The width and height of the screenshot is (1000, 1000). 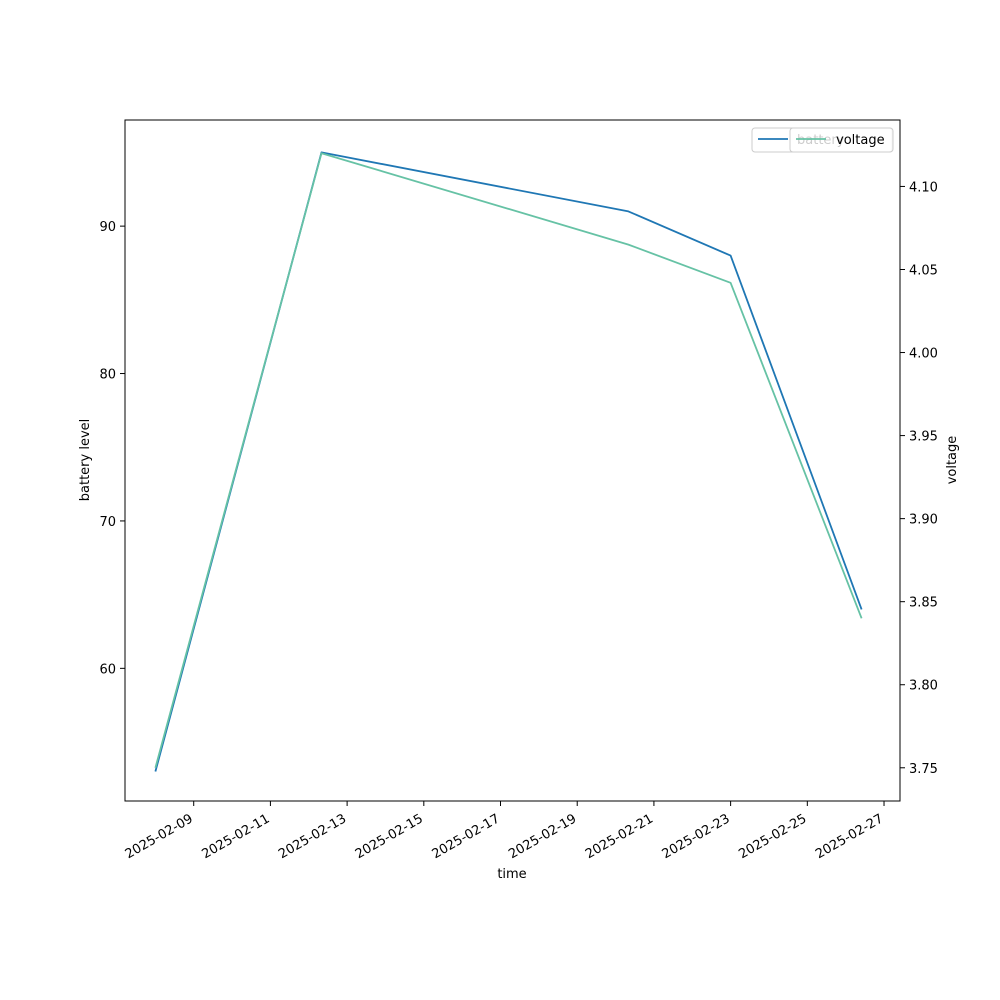 I want to click on y2-tick-label: 3.85, so click(x=923, y=603).